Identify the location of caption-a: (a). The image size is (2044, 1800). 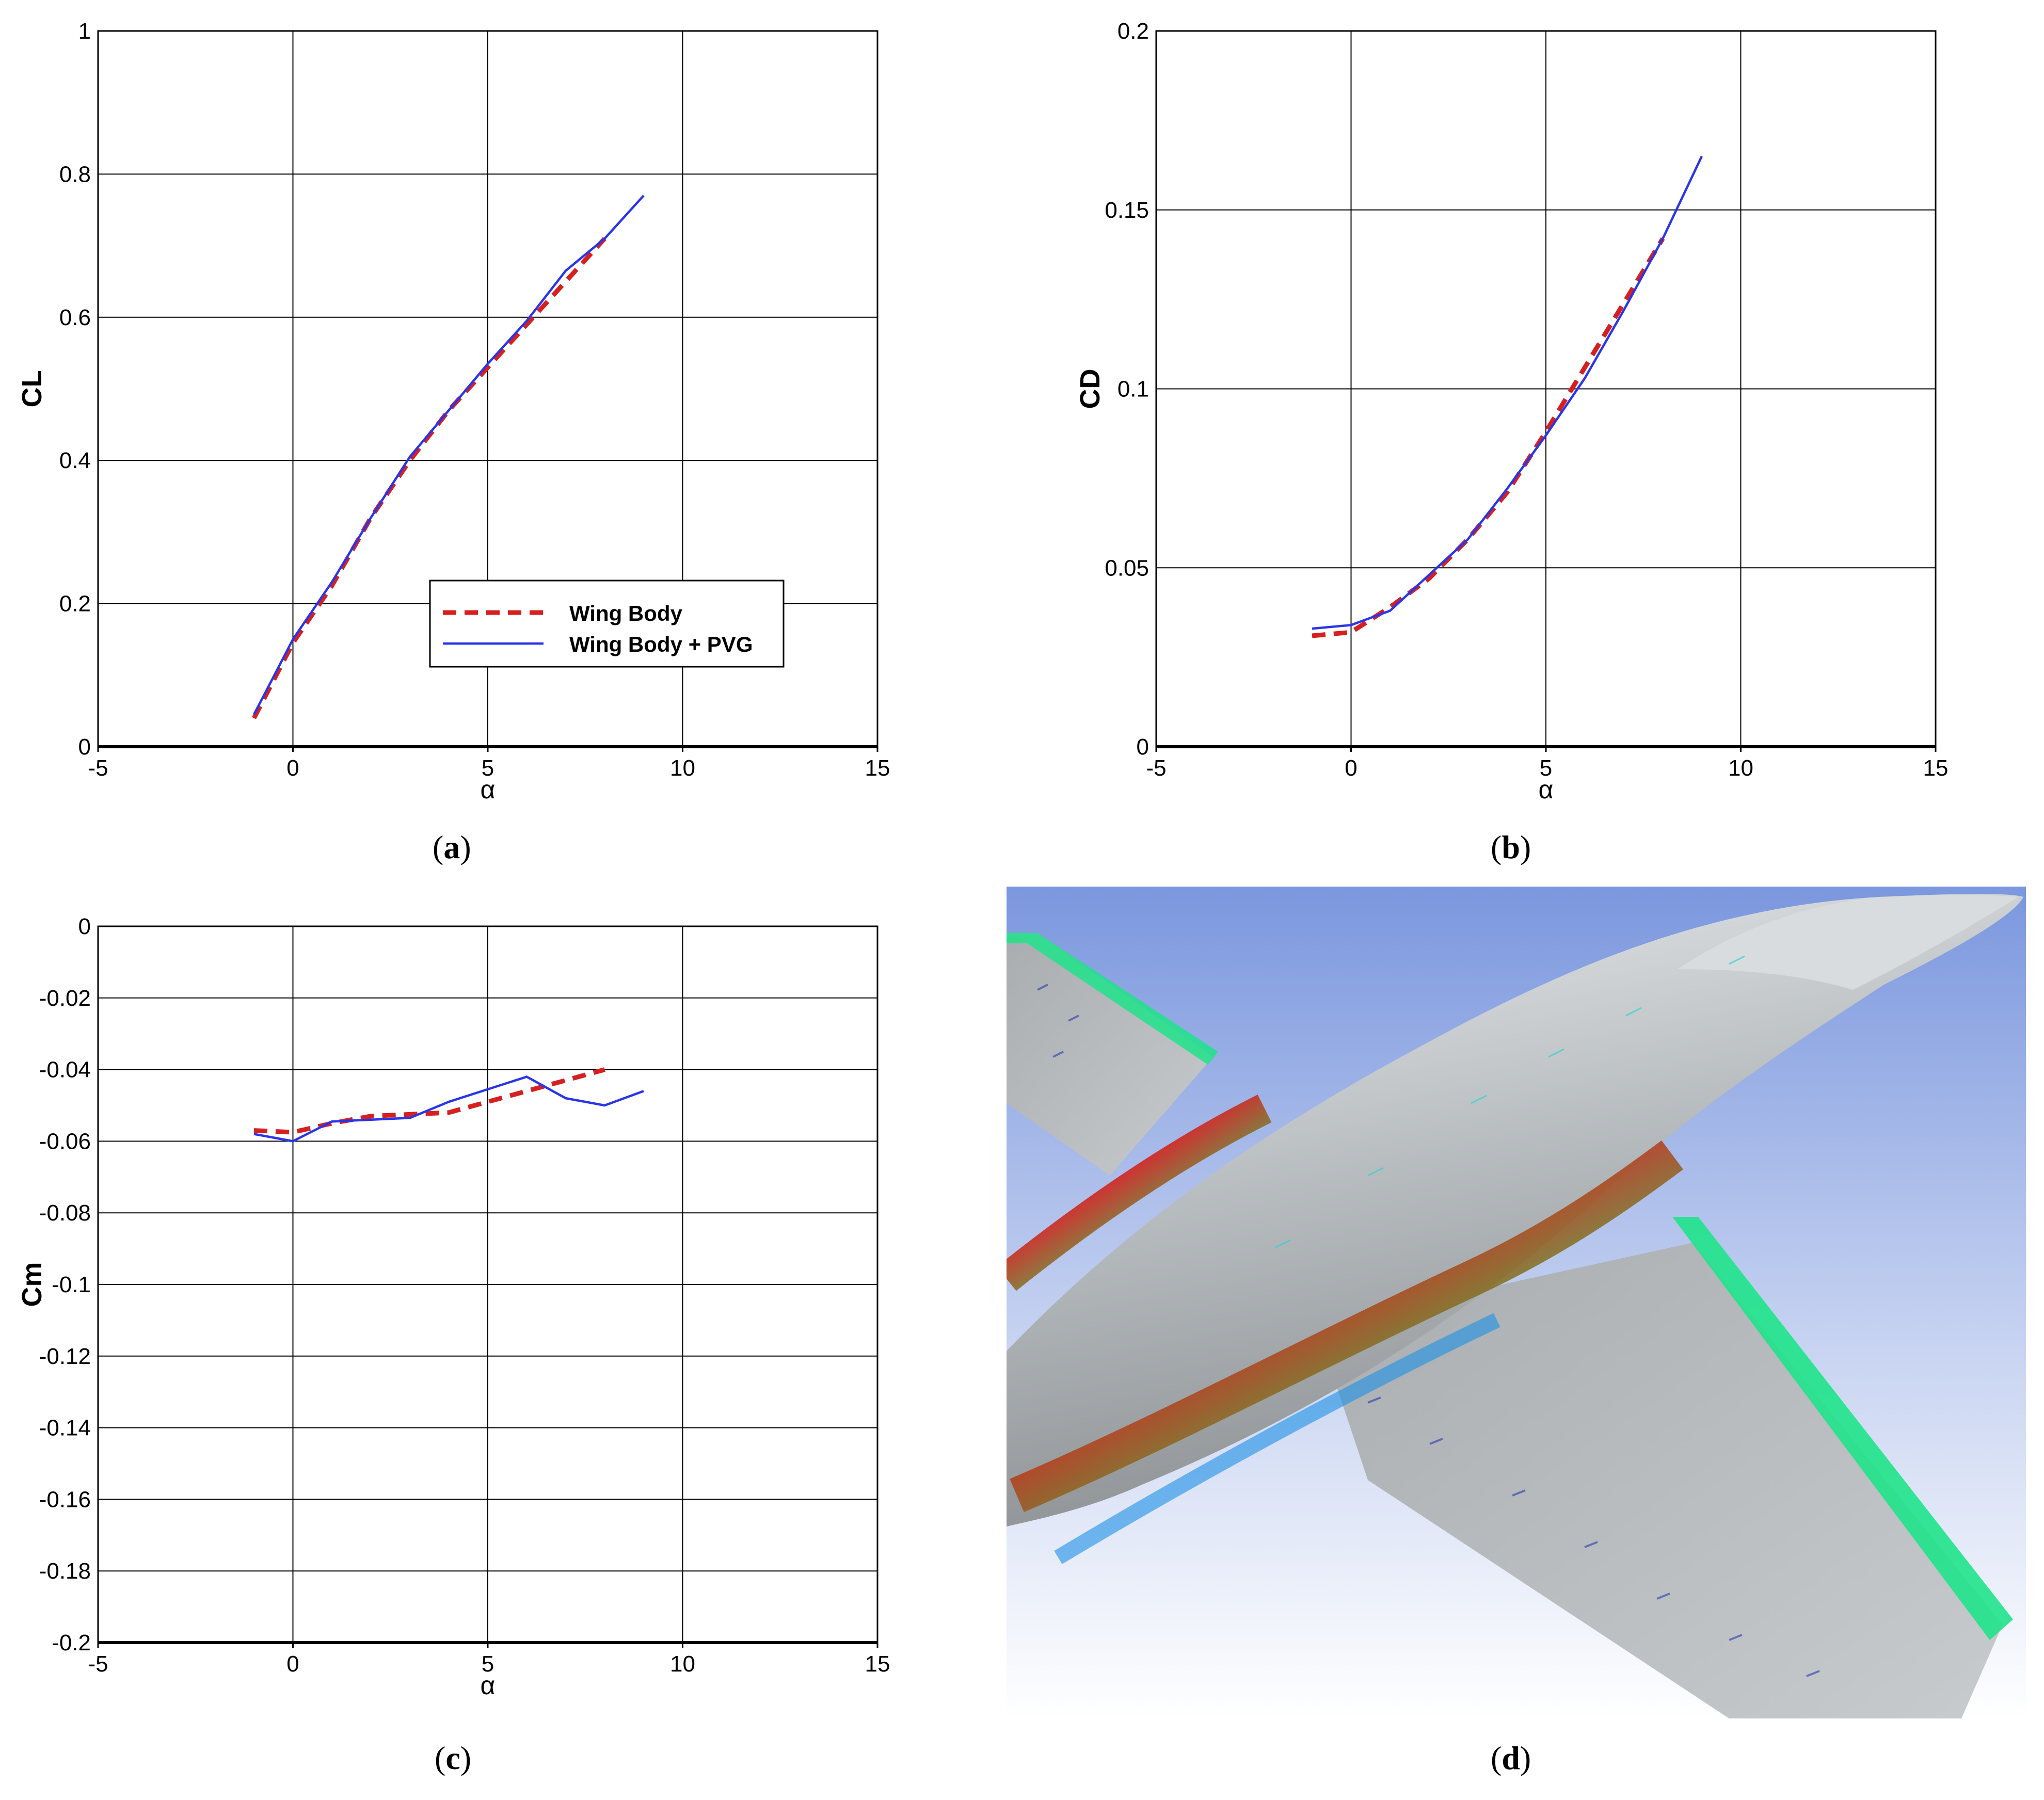
(452, 847).